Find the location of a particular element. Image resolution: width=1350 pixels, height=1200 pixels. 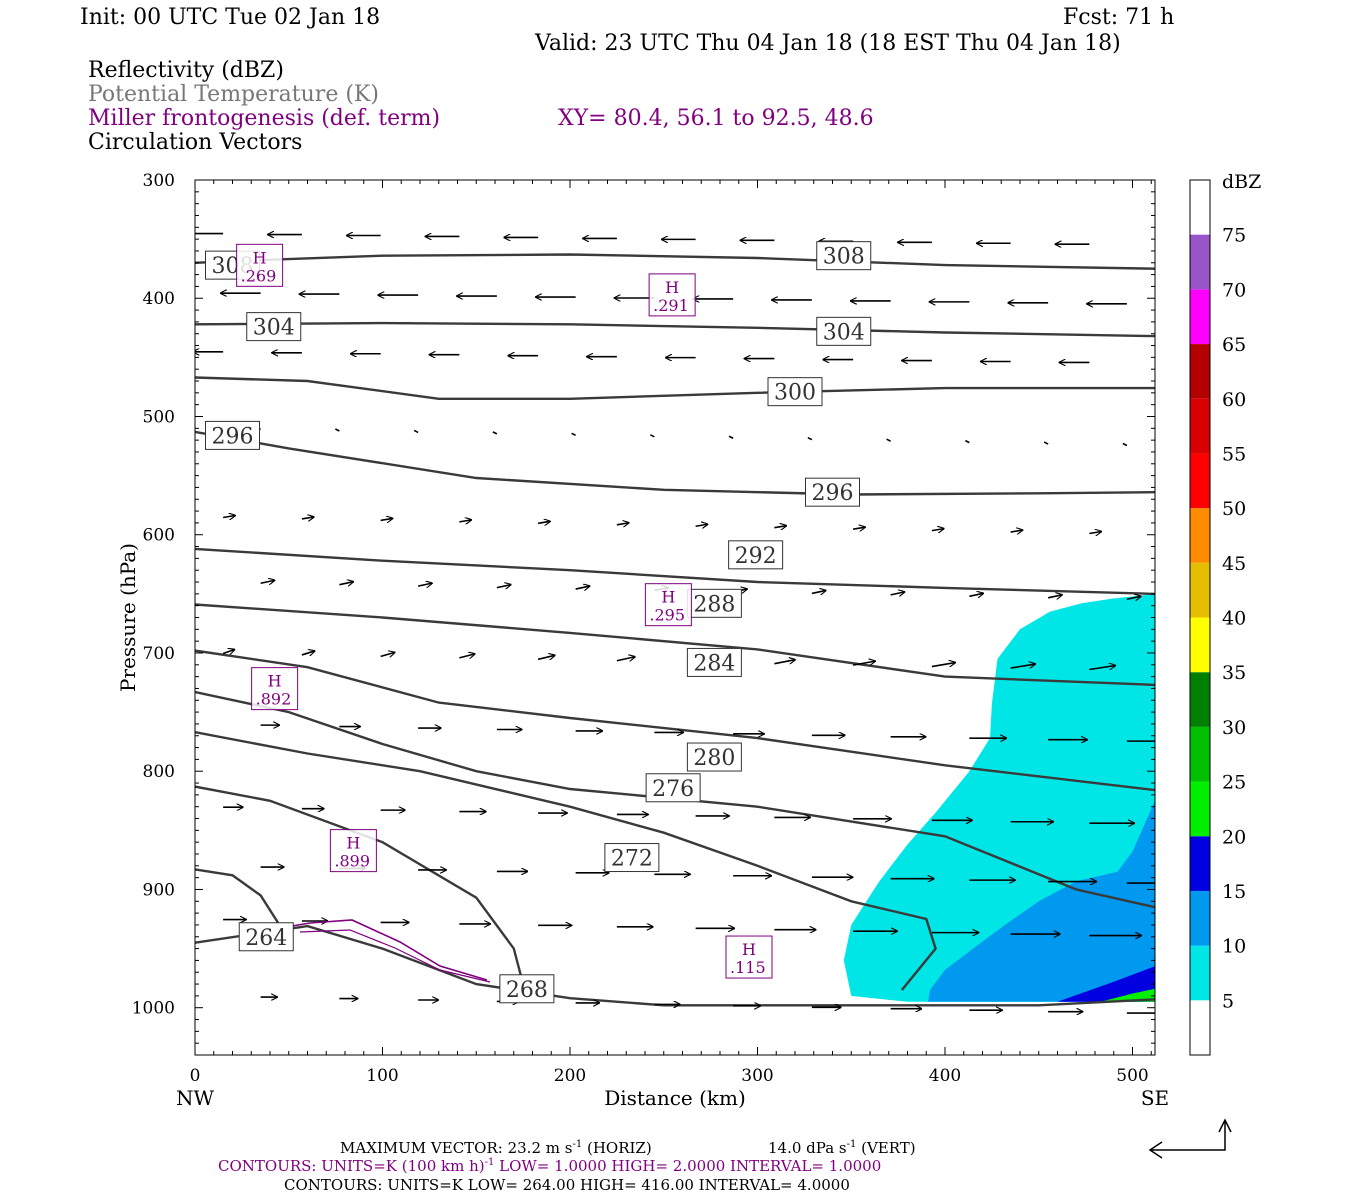

colorbar-tick-label: 20 is located at coordinates (1234, 837).